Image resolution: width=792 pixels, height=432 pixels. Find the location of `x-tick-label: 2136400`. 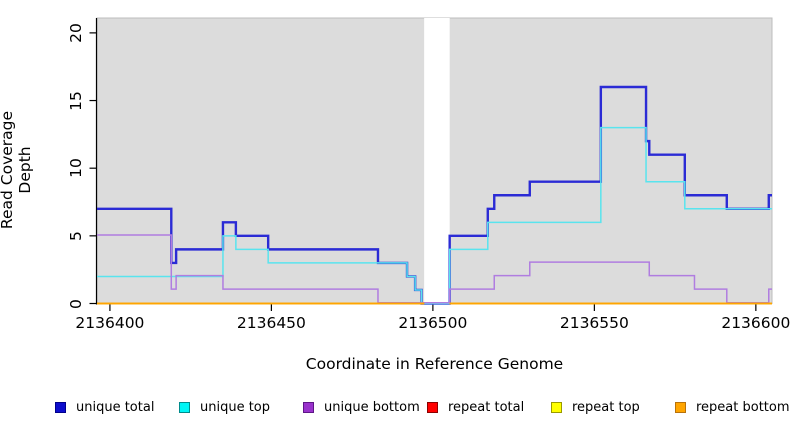

x-tick-label: 2136400 is located at coordinates (110, 323).